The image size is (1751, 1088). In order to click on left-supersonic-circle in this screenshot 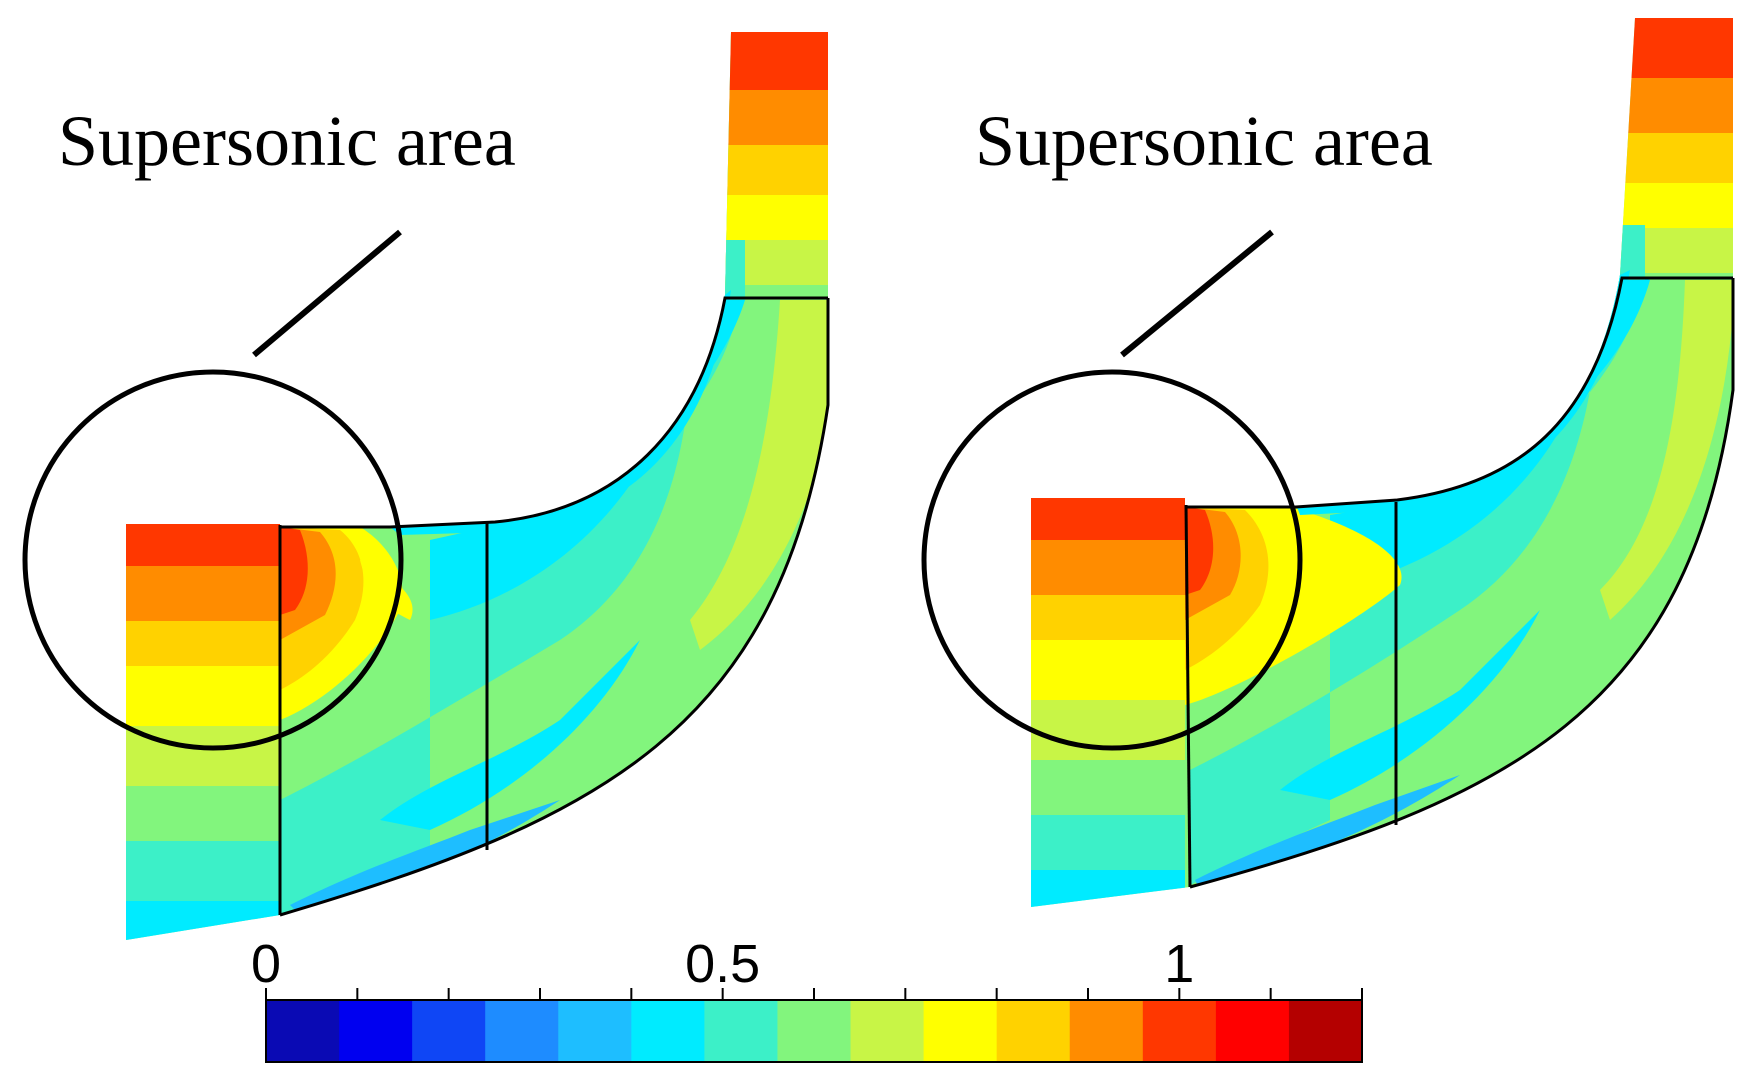, I will do `click(213, 560)`.